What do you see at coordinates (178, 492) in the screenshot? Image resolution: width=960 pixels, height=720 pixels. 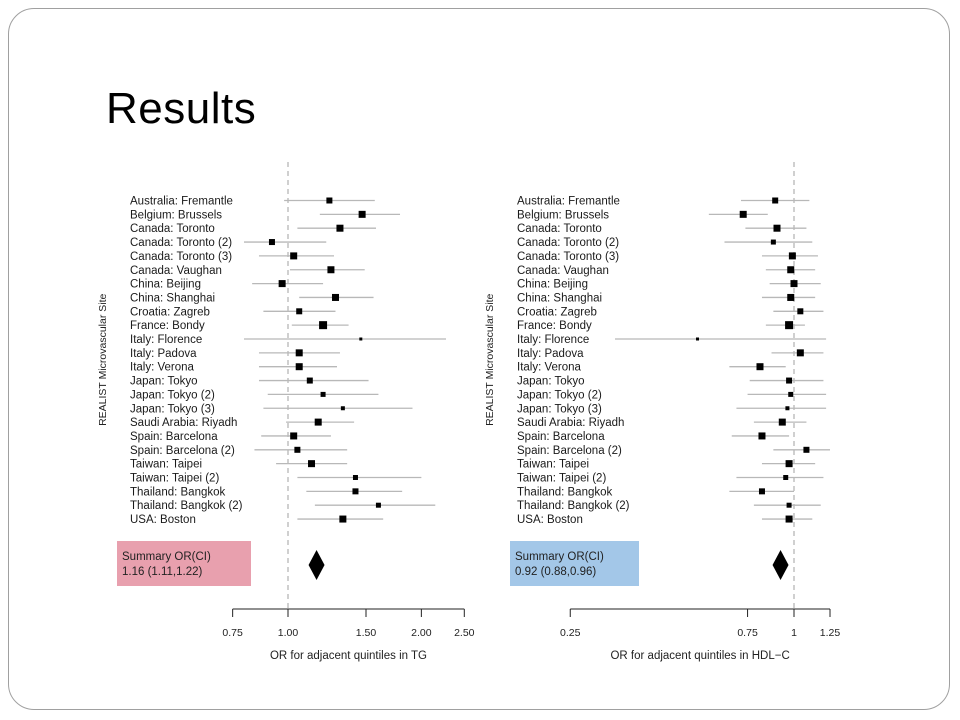 I see `site-label: Thailand: Bangkok` at bounding box center [178, 492].